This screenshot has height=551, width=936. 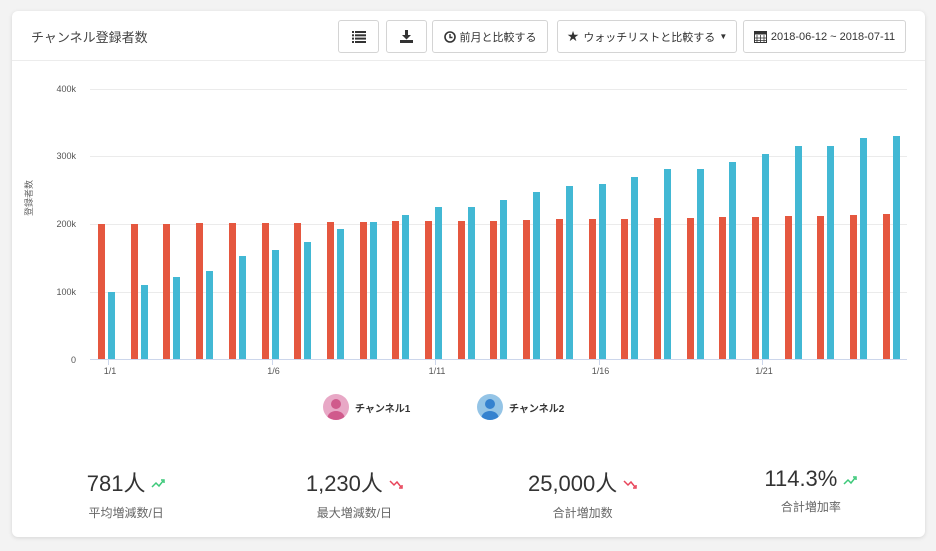 What do you see at coordinates (449, 36) in the screenshot?
I see `clock-icon` at bounding box center [449, 36].